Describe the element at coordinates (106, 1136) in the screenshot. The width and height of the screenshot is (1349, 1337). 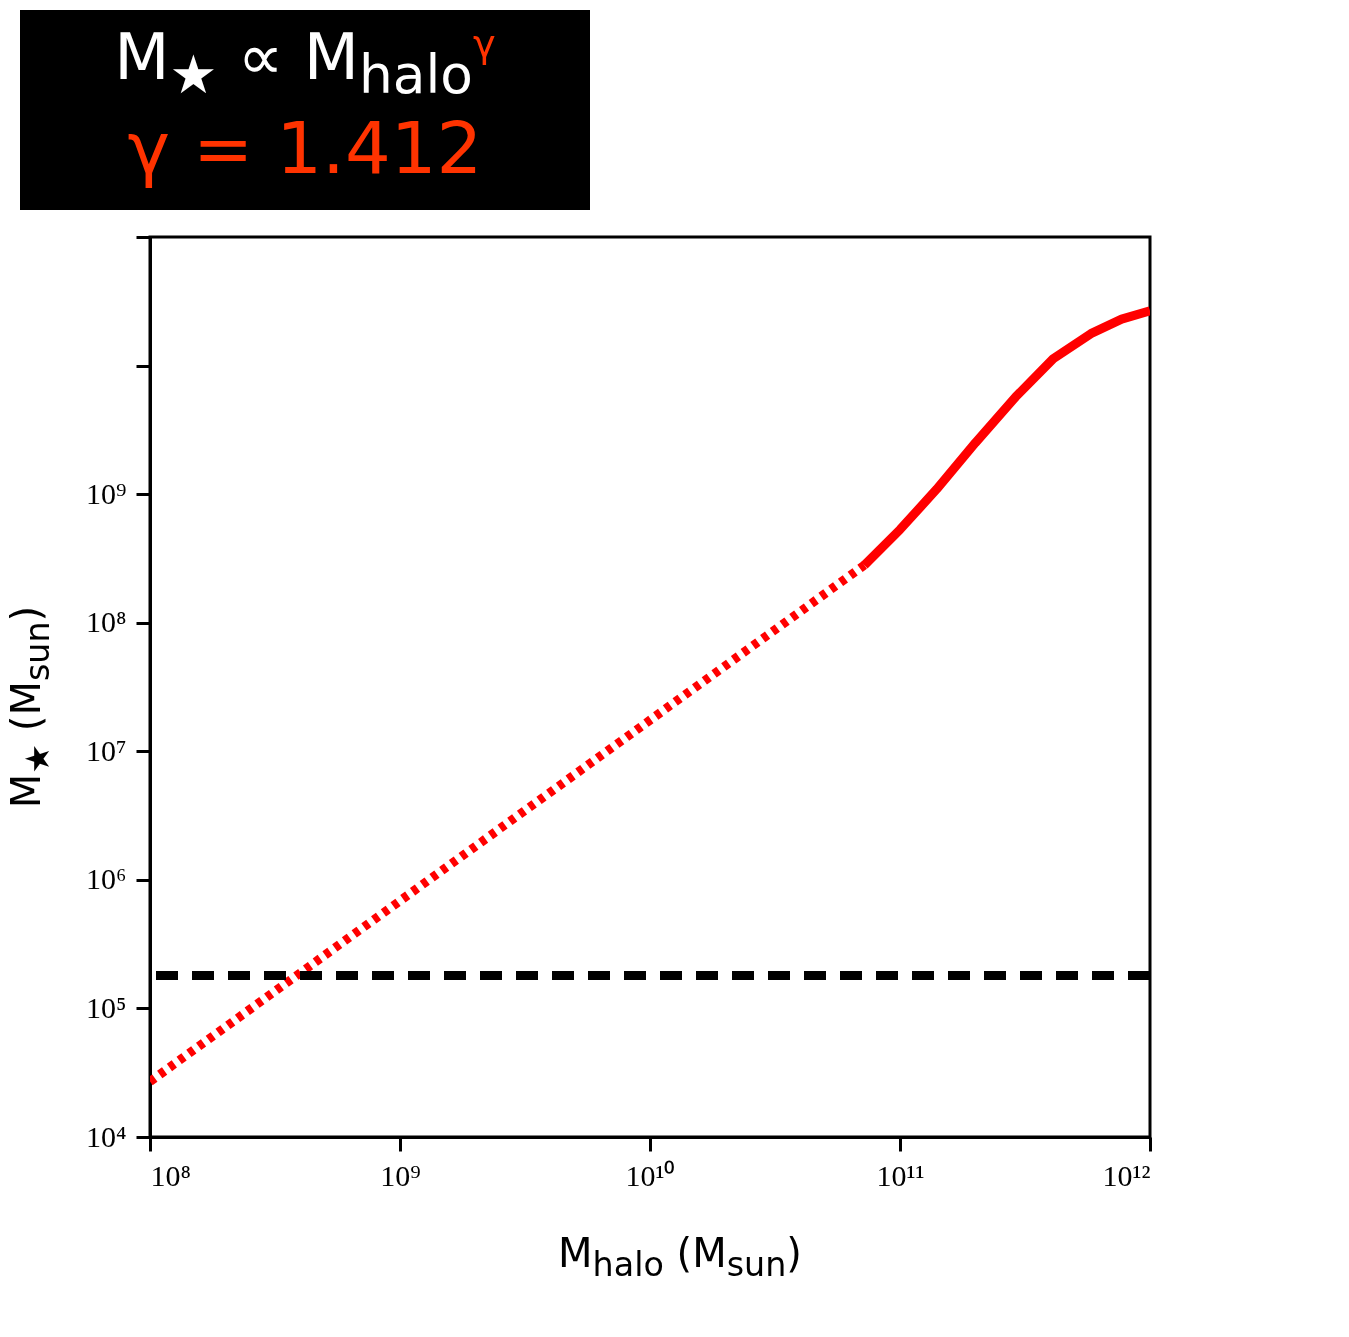
I see `y-tick-label: 10⁴` at that location.